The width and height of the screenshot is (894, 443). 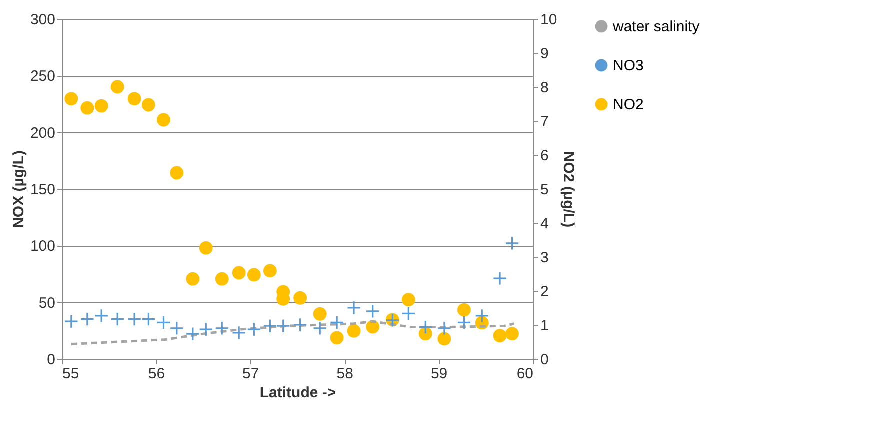 What do you see at coordinates (656, 27) in the screenshot?
I see `legend-label: water salinity` at bounding box center [656, 27].